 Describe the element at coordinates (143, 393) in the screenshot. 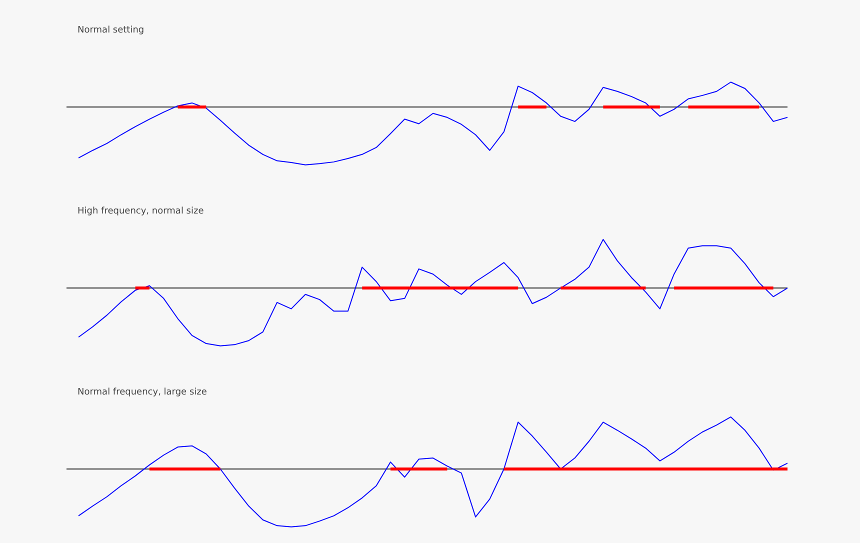

I see `chart-title: Normal frequency, large size` at that location.